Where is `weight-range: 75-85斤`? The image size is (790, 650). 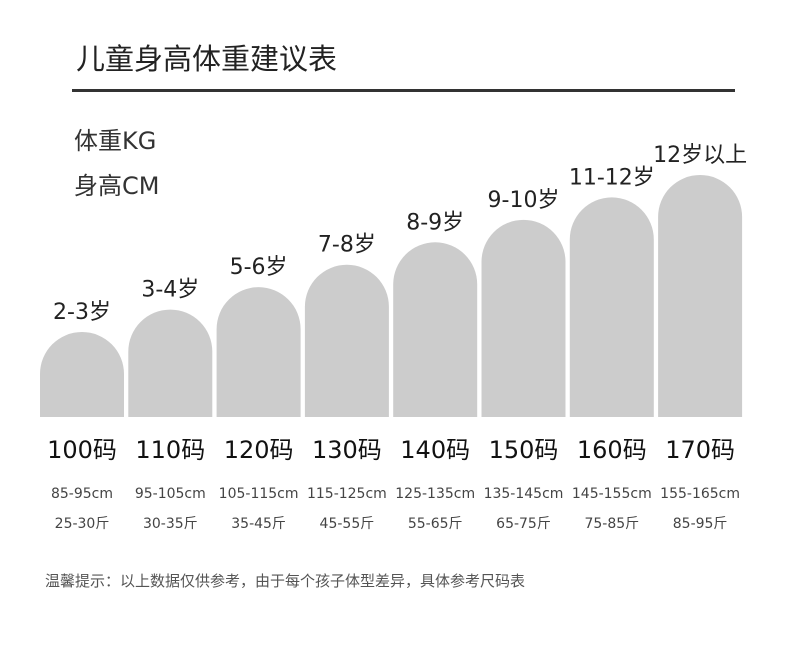
weight-range: 75-85斤 is located at coordinates (611, 524).